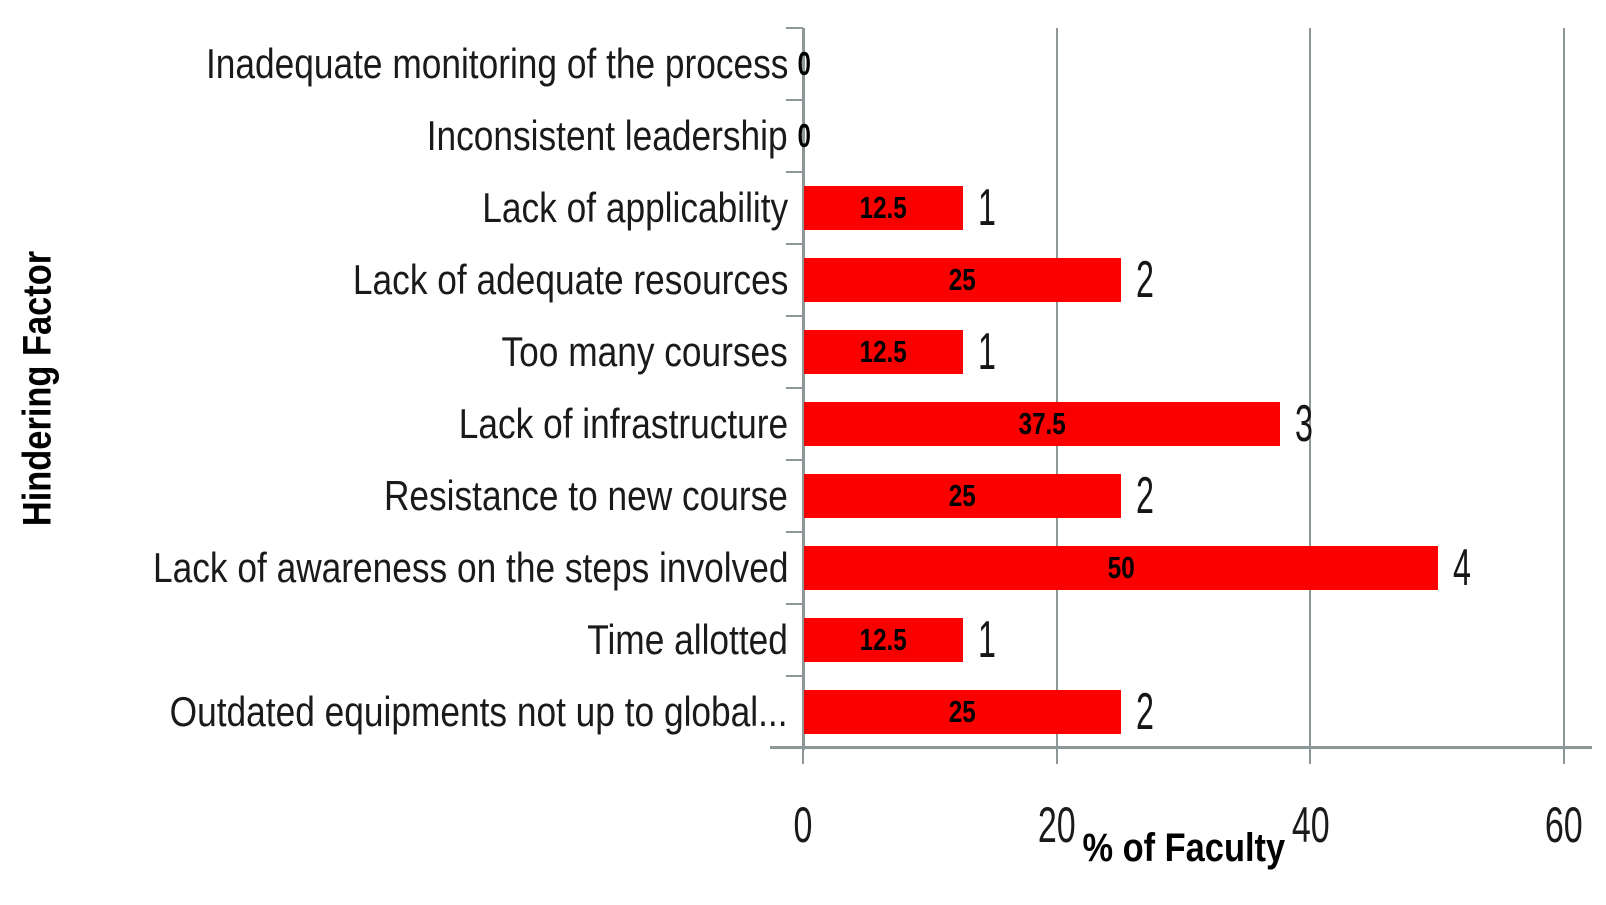 This screenshot has height=905, width=1606. What do you see at coordinates (470, 567) in the screenshot?
I see `category-label-text: Lack of awareness on the steps involved` at bounding box center [470, 567].